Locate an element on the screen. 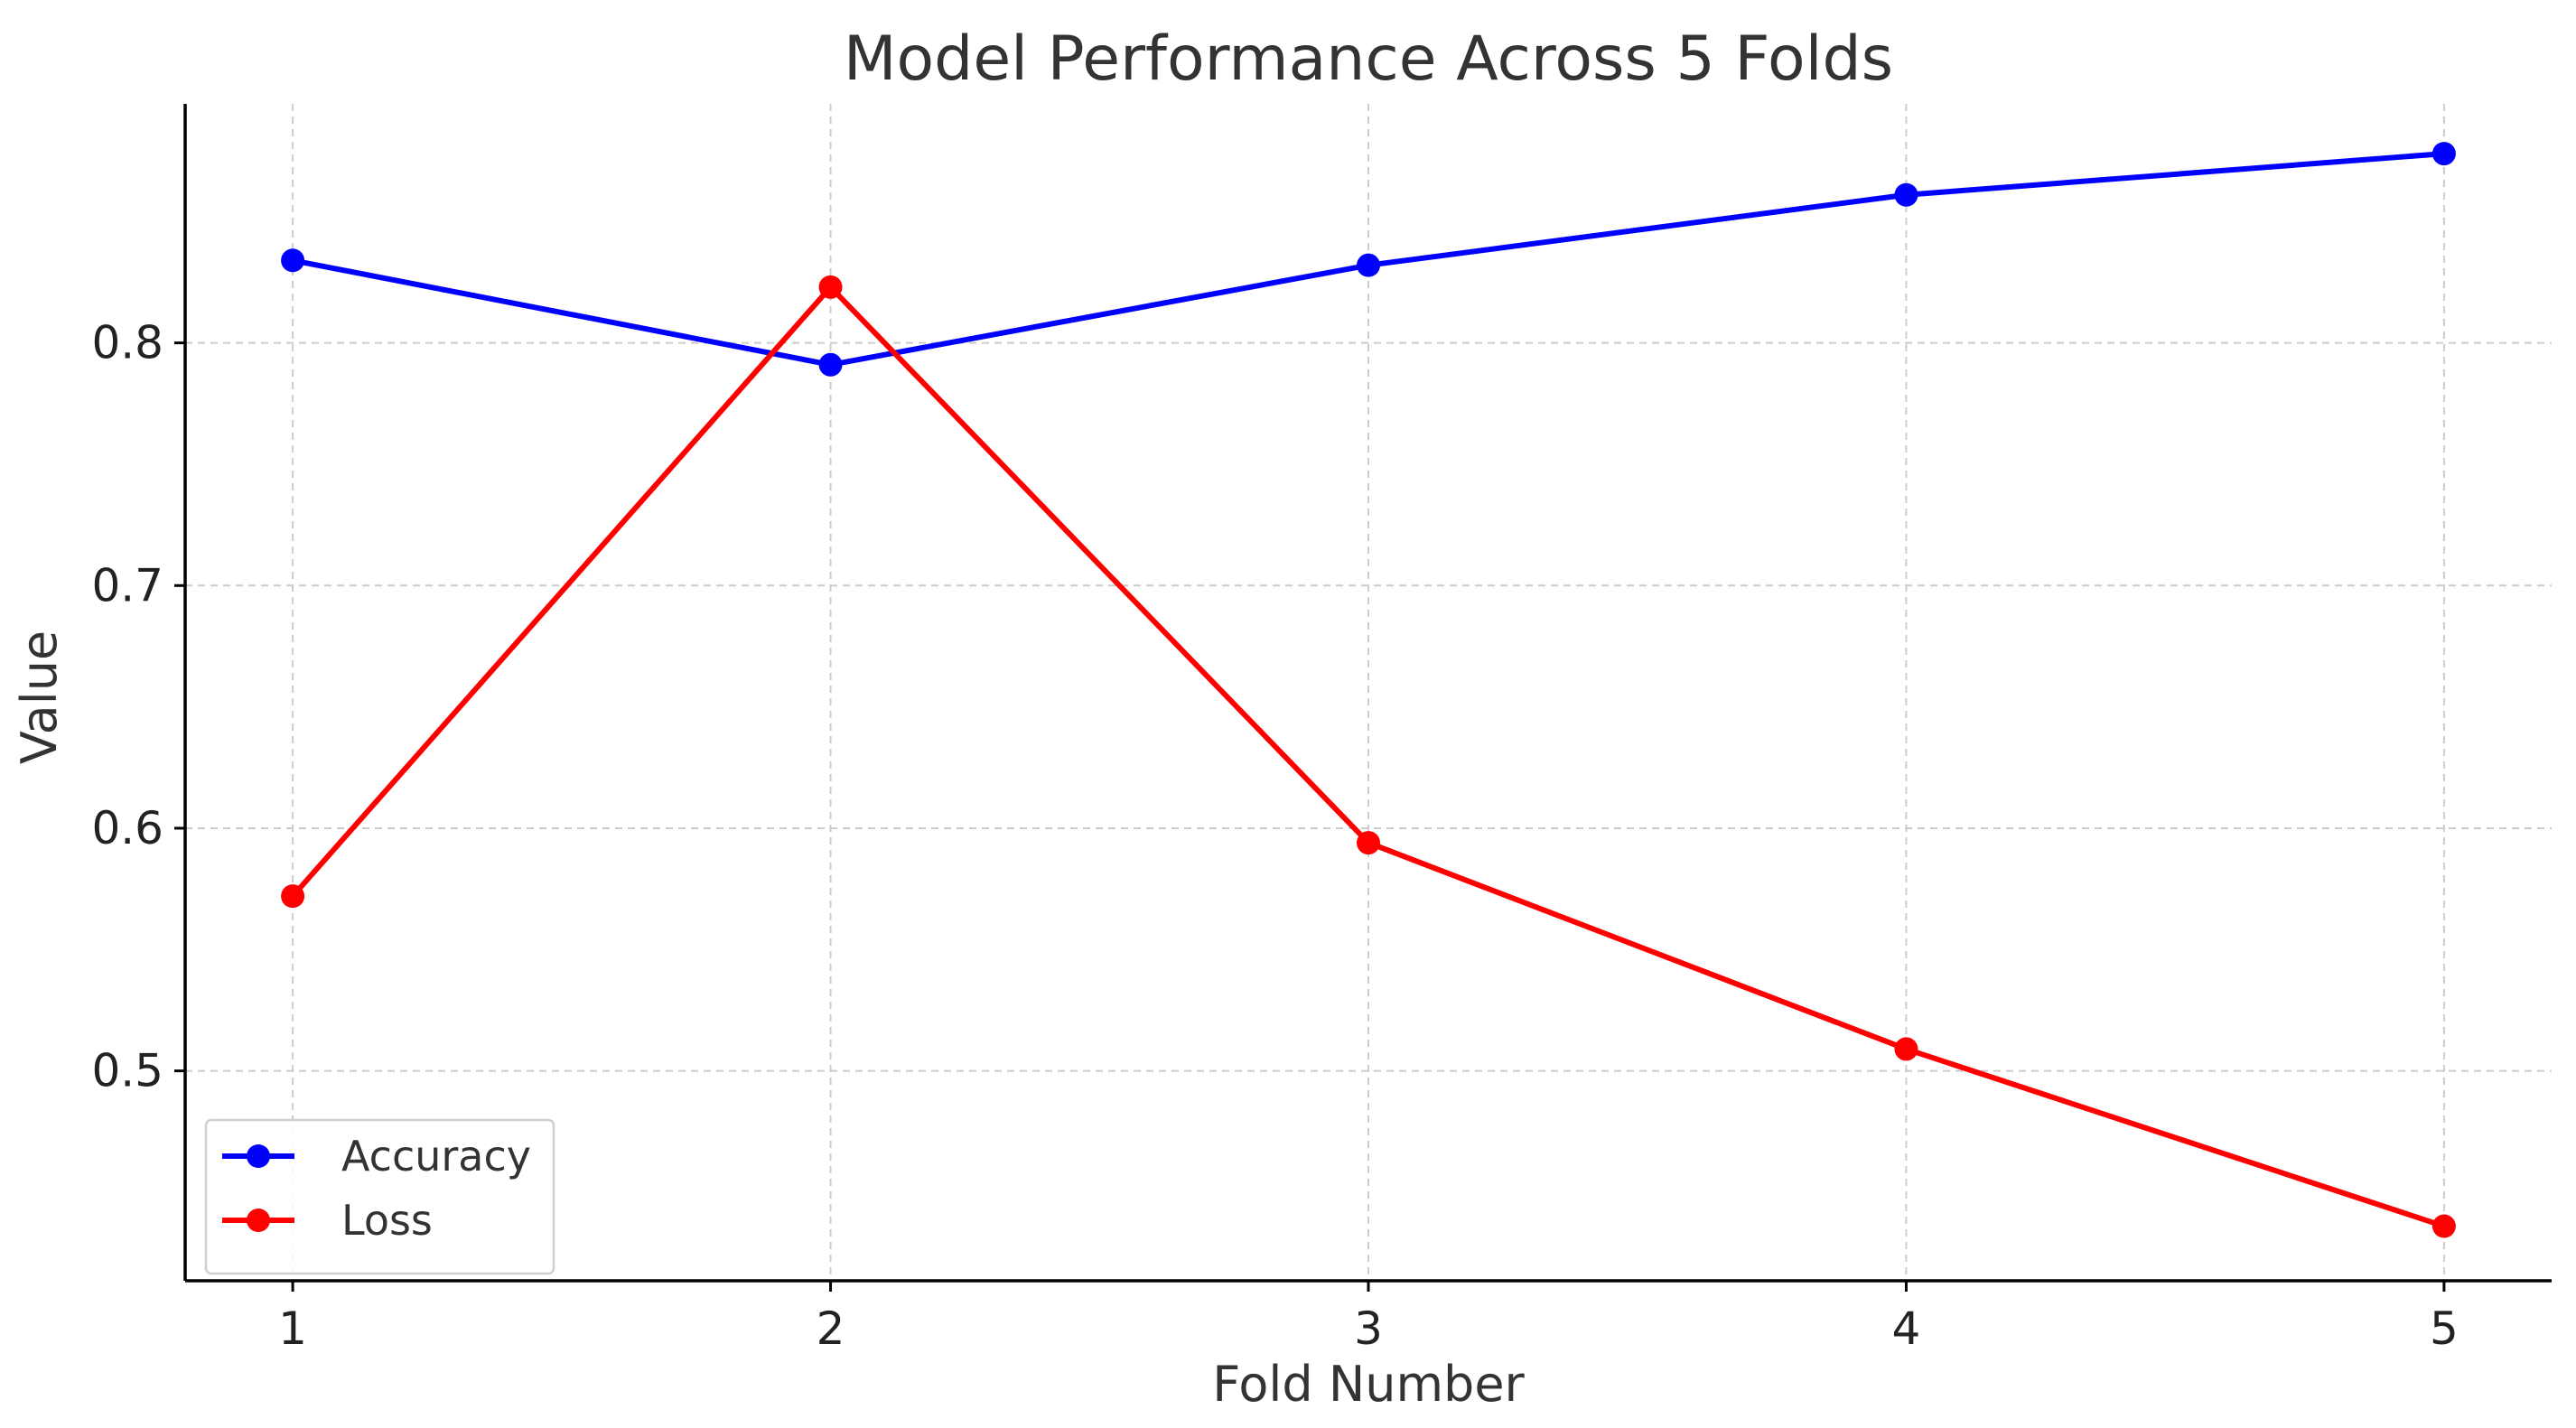 The image size is (2576, 1428). x-tick-label: 5 is located at coordinates (2444, 1328).